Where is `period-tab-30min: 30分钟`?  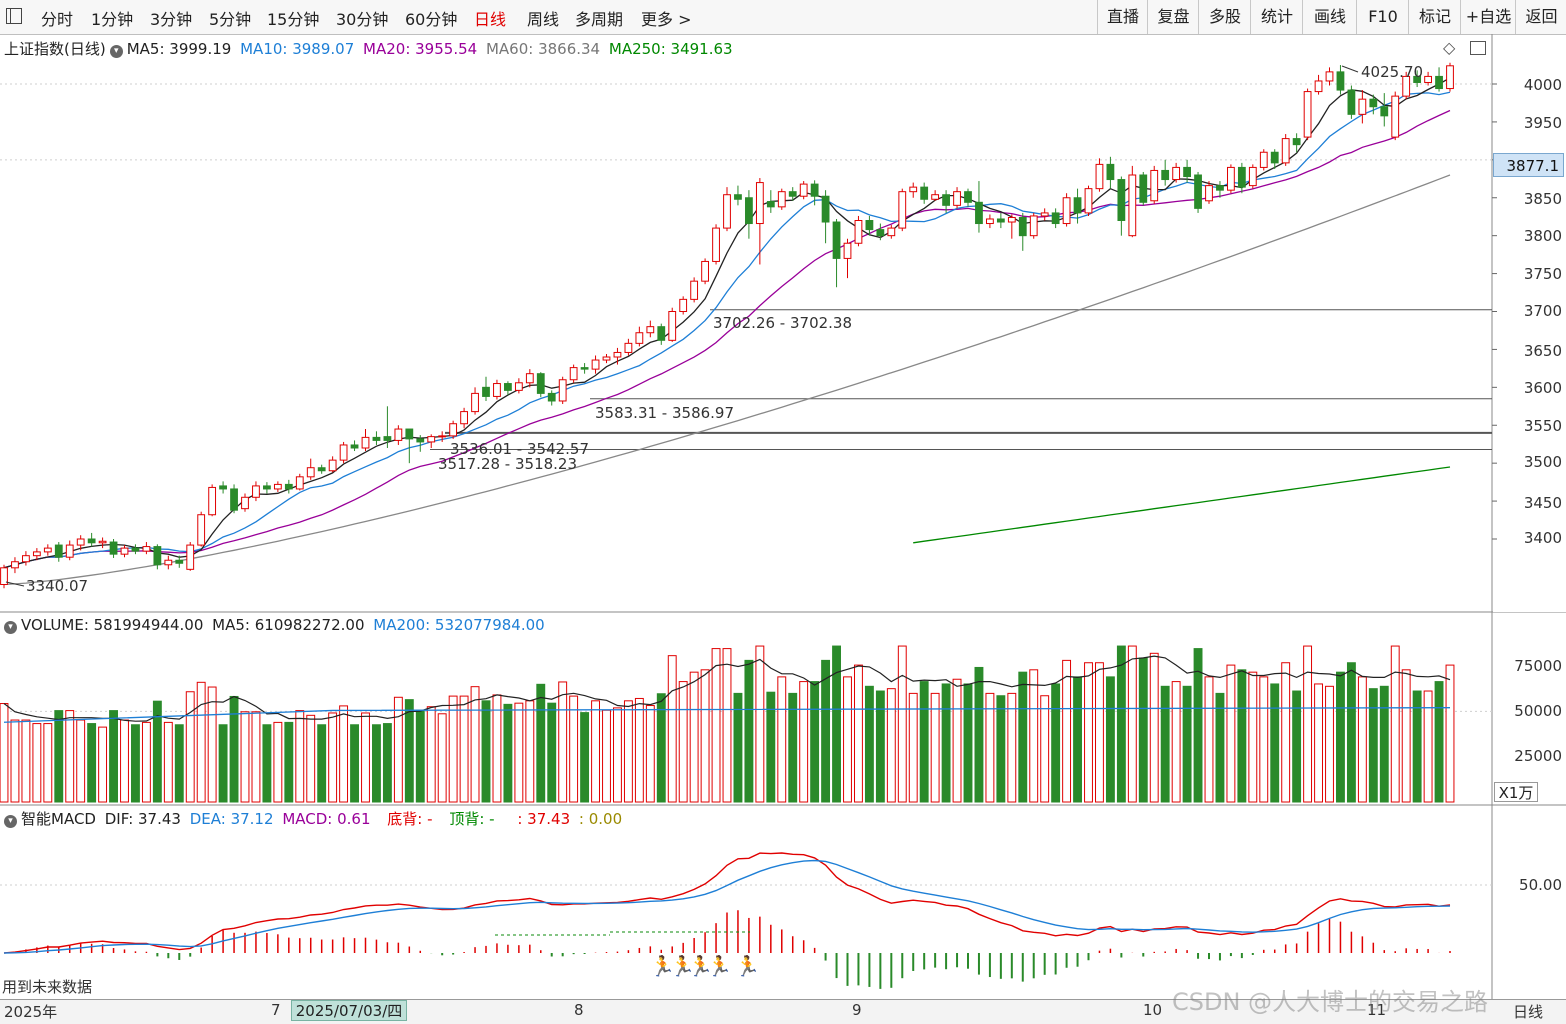
period-tab-30min: 30分钟 is located at coordinates (362, 19).